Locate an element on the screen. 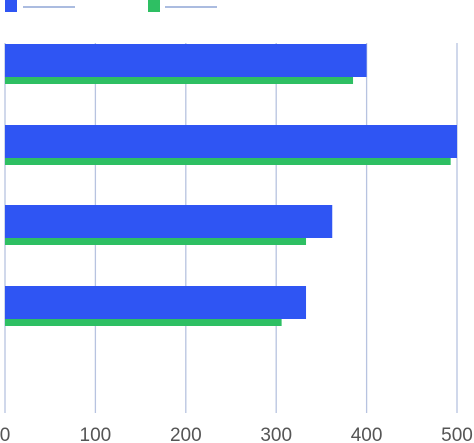 The width and height of the screenshot is (474, 443). x-tick-label-500: 500 is located at coordinates (457, 434).